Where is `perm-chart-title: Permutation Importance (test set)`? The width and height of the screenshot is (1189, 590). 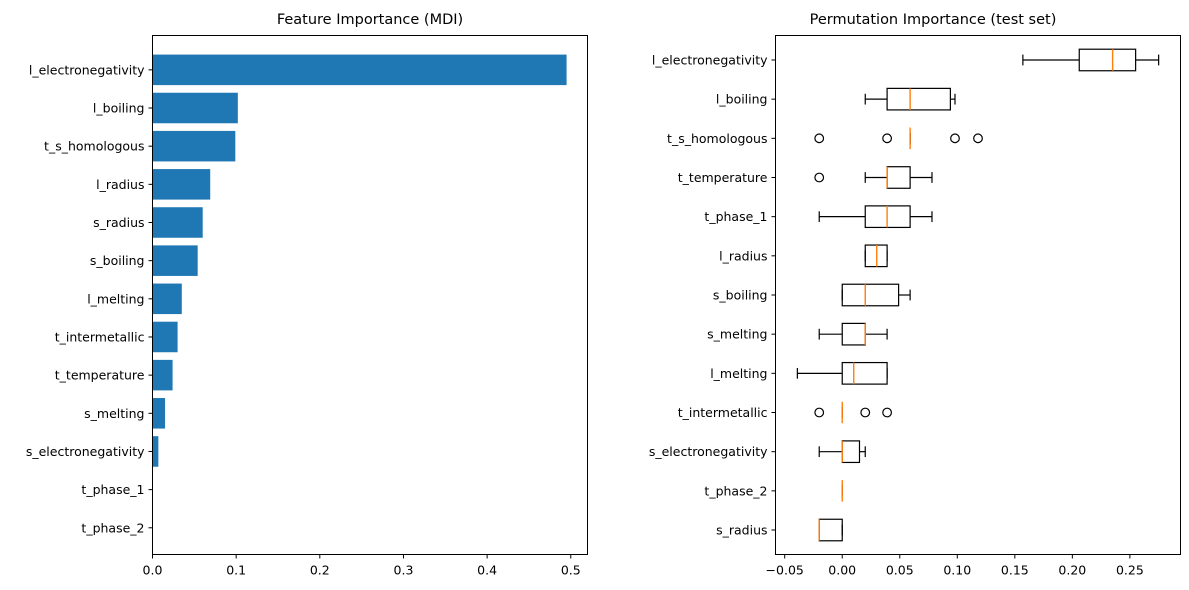 perm-chart-title: Permutation Importance (test set) is located at coordinates (933, 20).